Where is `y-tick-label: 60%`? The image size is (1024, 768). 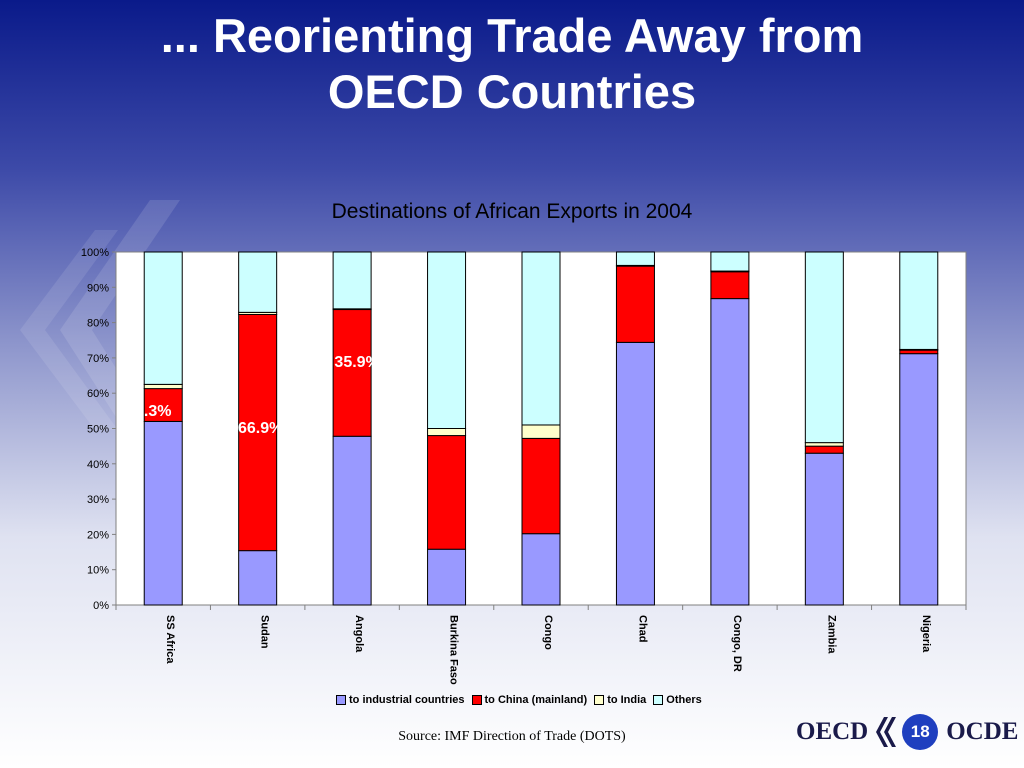
y-tick-label: 60% is located at coordinates (98, 394).